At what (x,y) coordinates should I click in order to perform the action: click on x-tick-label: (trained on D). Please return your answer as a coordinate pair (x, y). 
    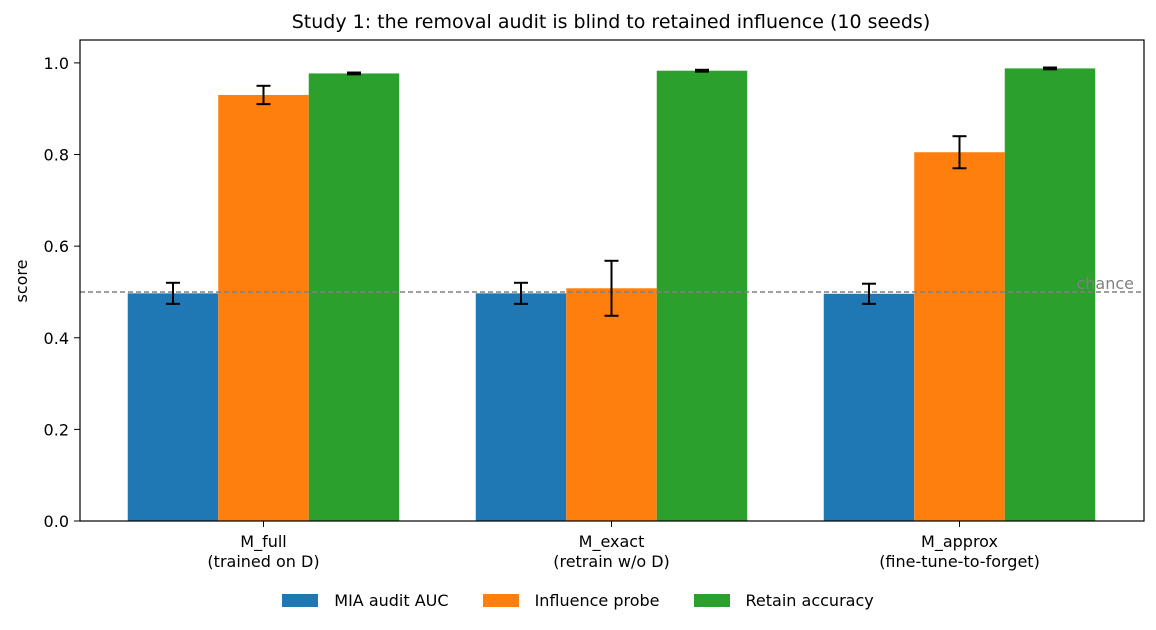
    Looking at the image, I should click on (263, 561).